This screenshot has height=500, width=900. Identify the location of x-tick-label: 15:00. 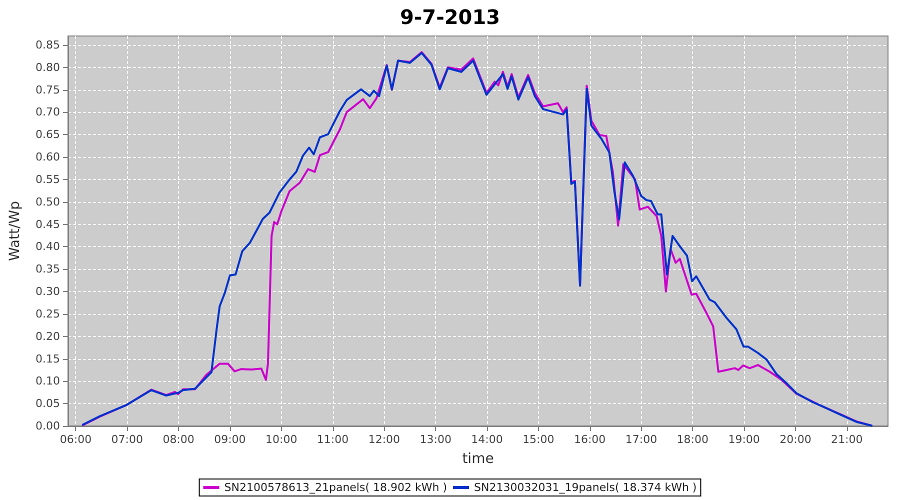
(538, 439).